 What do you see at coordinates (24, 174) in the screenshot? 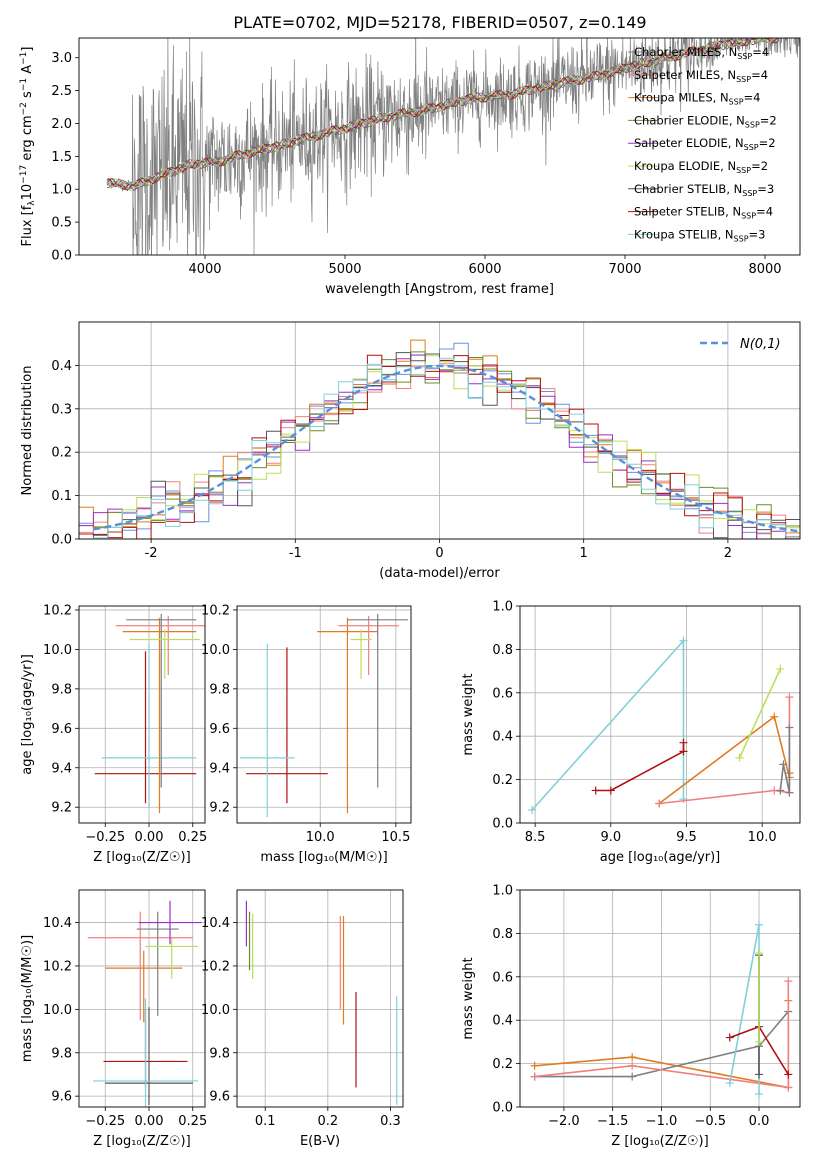
I see `spectrum-ylabel-part-3: −17` at bounding box center [24, 174].